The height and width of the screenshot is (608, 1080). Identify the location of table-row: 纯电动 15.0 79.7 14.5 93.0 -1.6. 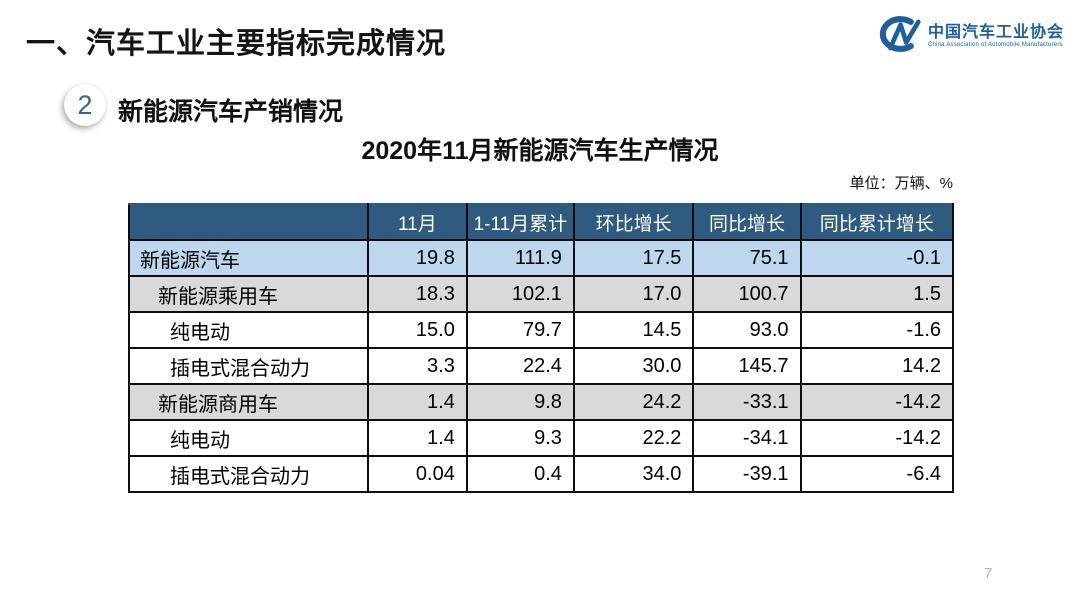
(541, 330).